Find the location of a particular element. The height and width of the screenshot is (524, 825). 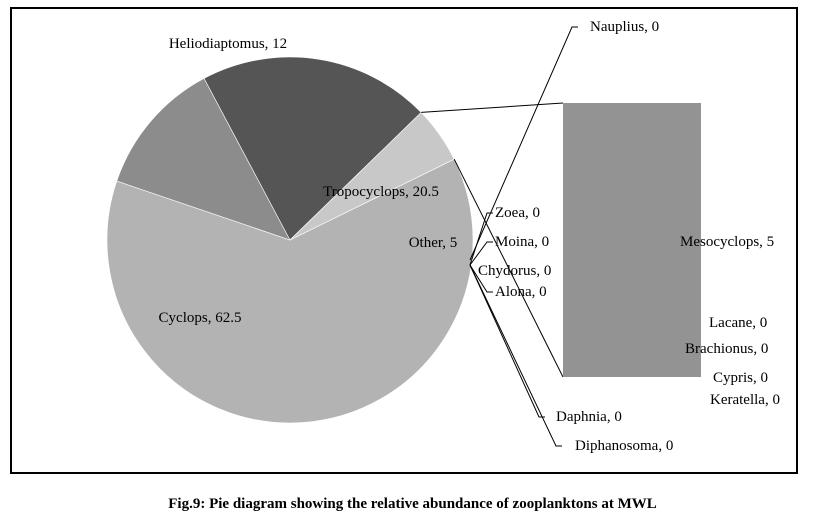

bar-item-label-chydorus: Chydorus, 0 is located at coordinates (514, 271).